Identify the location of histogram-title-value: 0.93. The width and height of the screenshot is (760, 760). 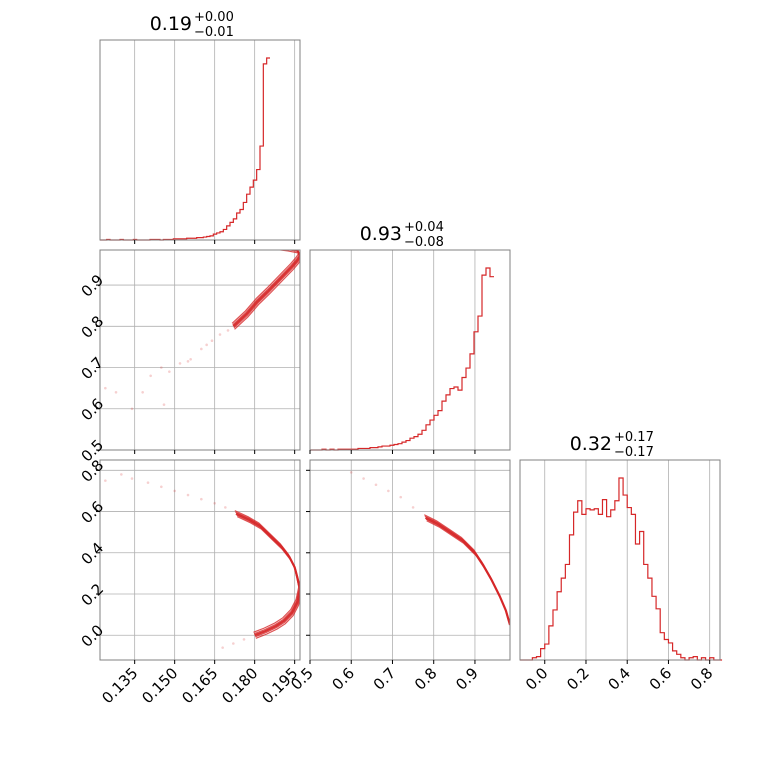
(381, 234).